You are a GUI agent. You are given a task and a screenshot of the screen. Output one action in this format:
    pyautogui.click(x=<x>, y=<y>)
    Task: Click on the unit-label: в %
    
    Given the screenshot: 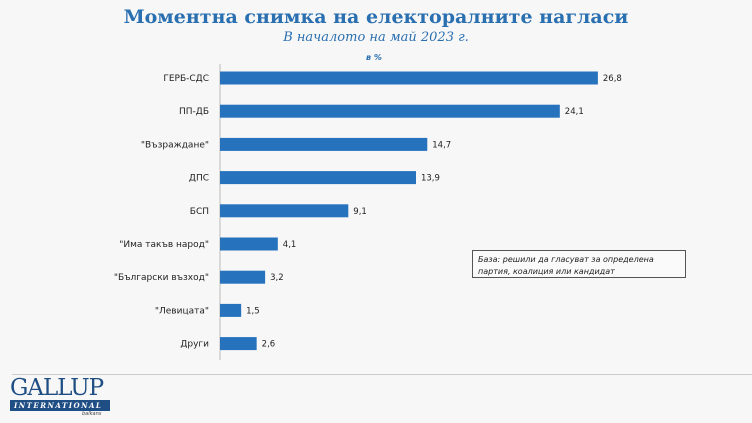 What is the action you would take?
    pyautogui.click(x=374, y=57)
    